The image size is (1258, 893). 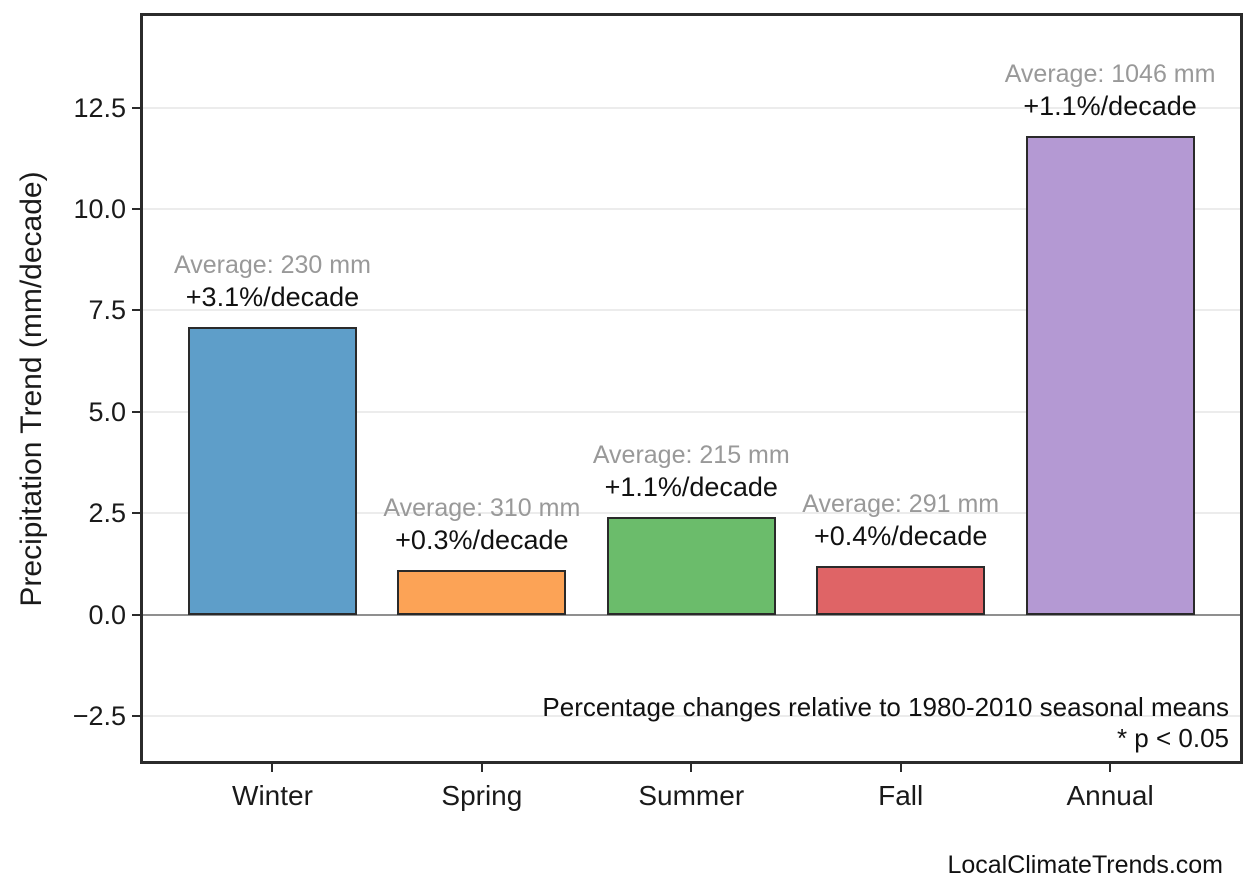 I want to click on x-tick-label-fall: Fall, so click(x=901, y=795).